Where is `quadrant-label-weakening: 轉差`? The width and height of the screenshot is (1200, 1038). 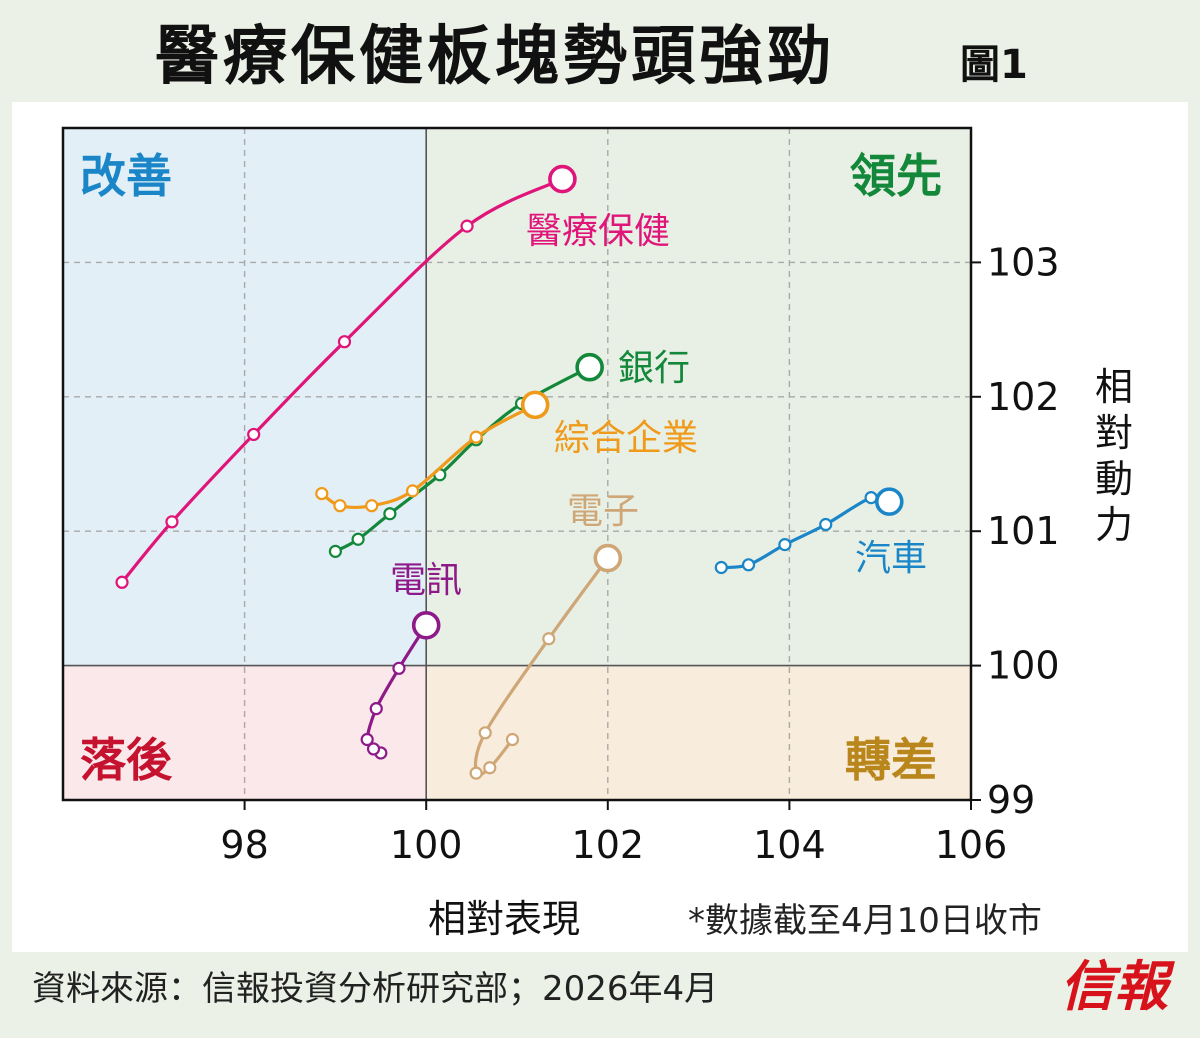
quadrant-label-weakening: 轉差 is located at coordinates (891, 760).